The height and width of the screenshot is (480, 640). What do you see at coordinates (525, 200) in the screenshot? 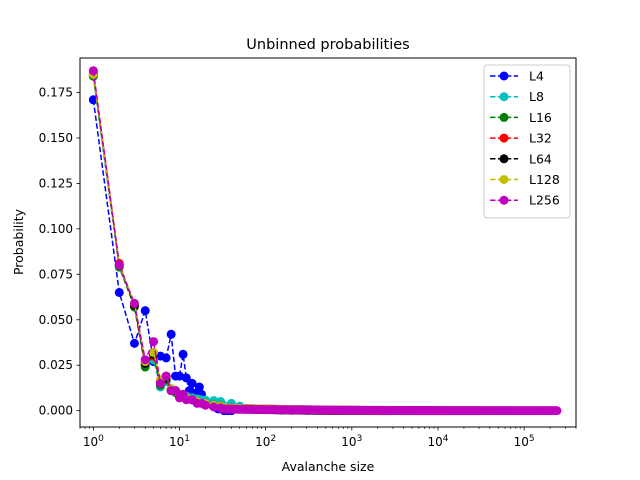
I see `legend-item-L256: L256` at bounding box center [525, 200].